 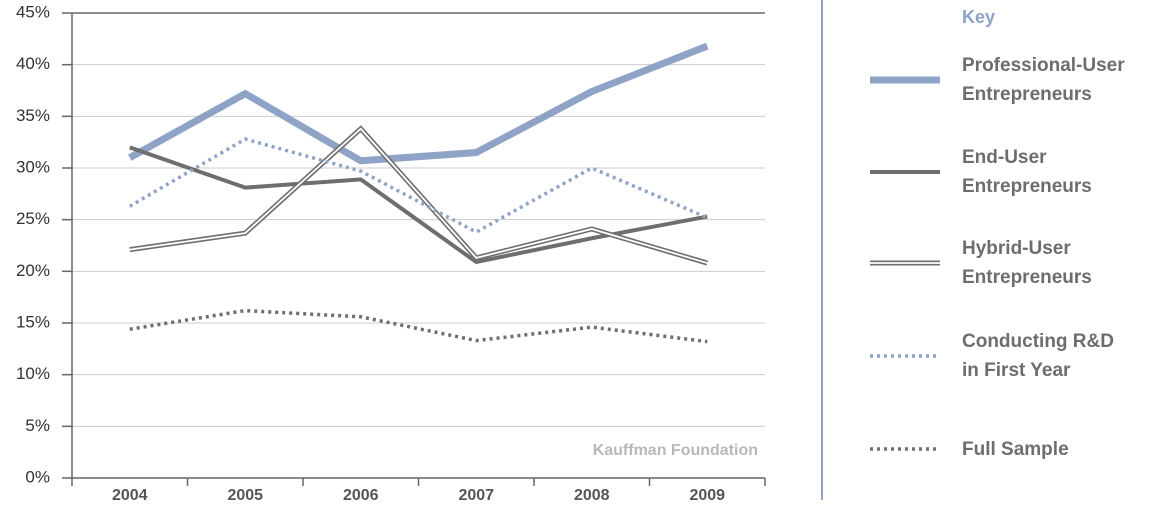 What do you see at coordinates (37, 476) in the screenshot?
I see `y-tick-label: 0%` at bounding box center [37, 476].